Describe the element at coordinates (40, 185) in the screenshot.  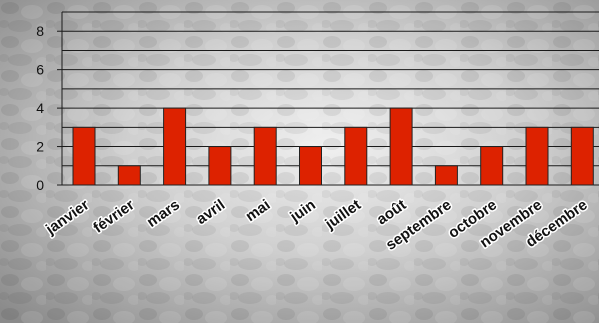
I see `y-tick-label-0: 0` at that location.